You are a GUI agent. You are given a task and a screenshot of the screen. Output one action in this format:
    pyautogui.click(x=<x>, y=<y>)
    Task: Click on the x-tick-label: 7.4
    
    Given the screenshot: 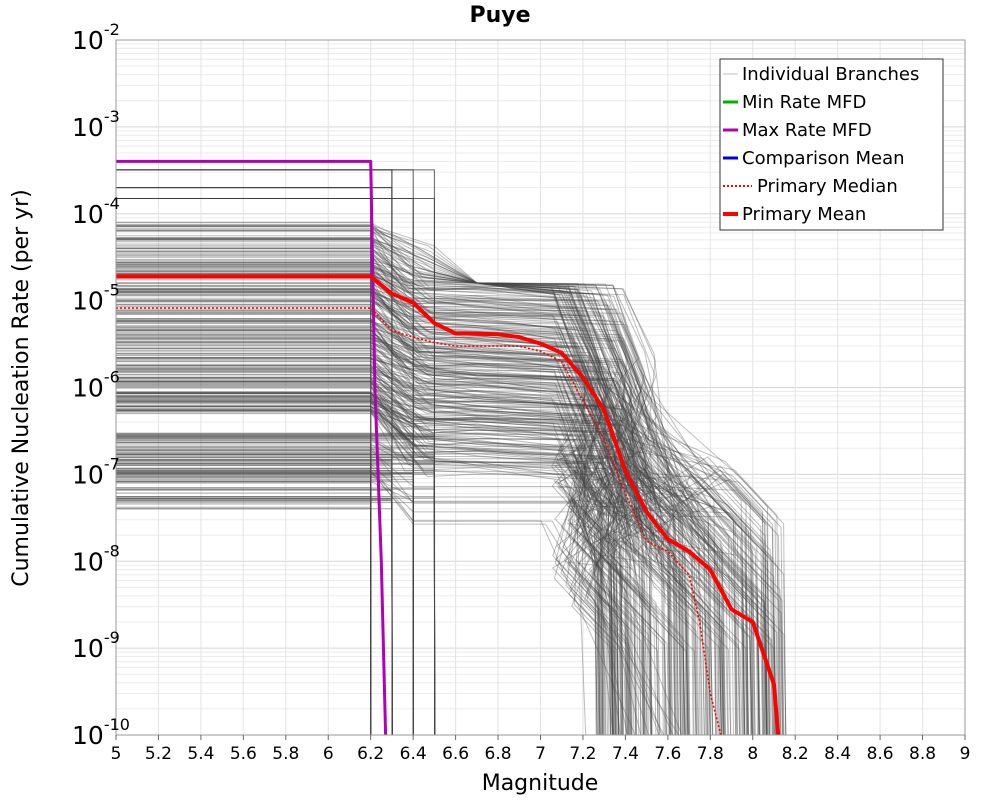 What is the action you would take?
    pyautogui.click(x=625, y=754)
    